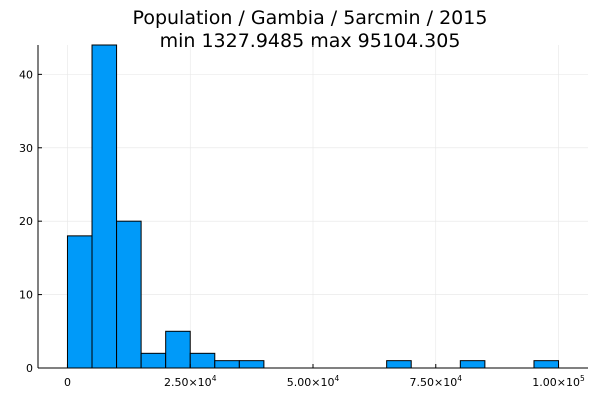 This screenshot has width=600, height=400. I want to click on x-tick-label: 0, so click(67, 382).